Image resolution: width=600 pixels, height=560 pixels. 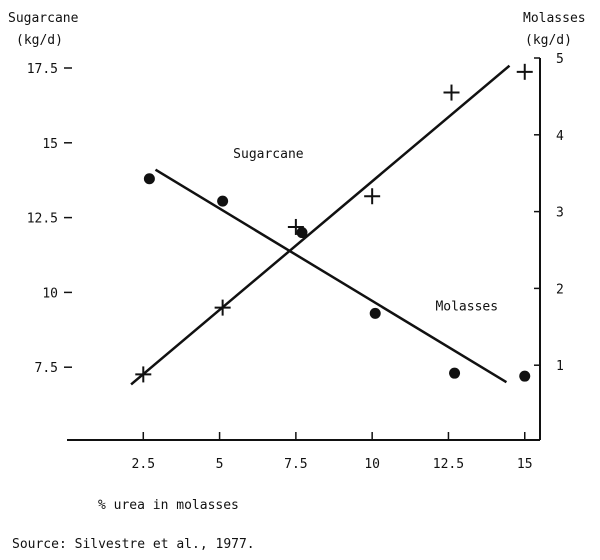 I want to click on y-left-ticks: 7.5 10 12.5 15 17.5, so click(x=49, y=219).